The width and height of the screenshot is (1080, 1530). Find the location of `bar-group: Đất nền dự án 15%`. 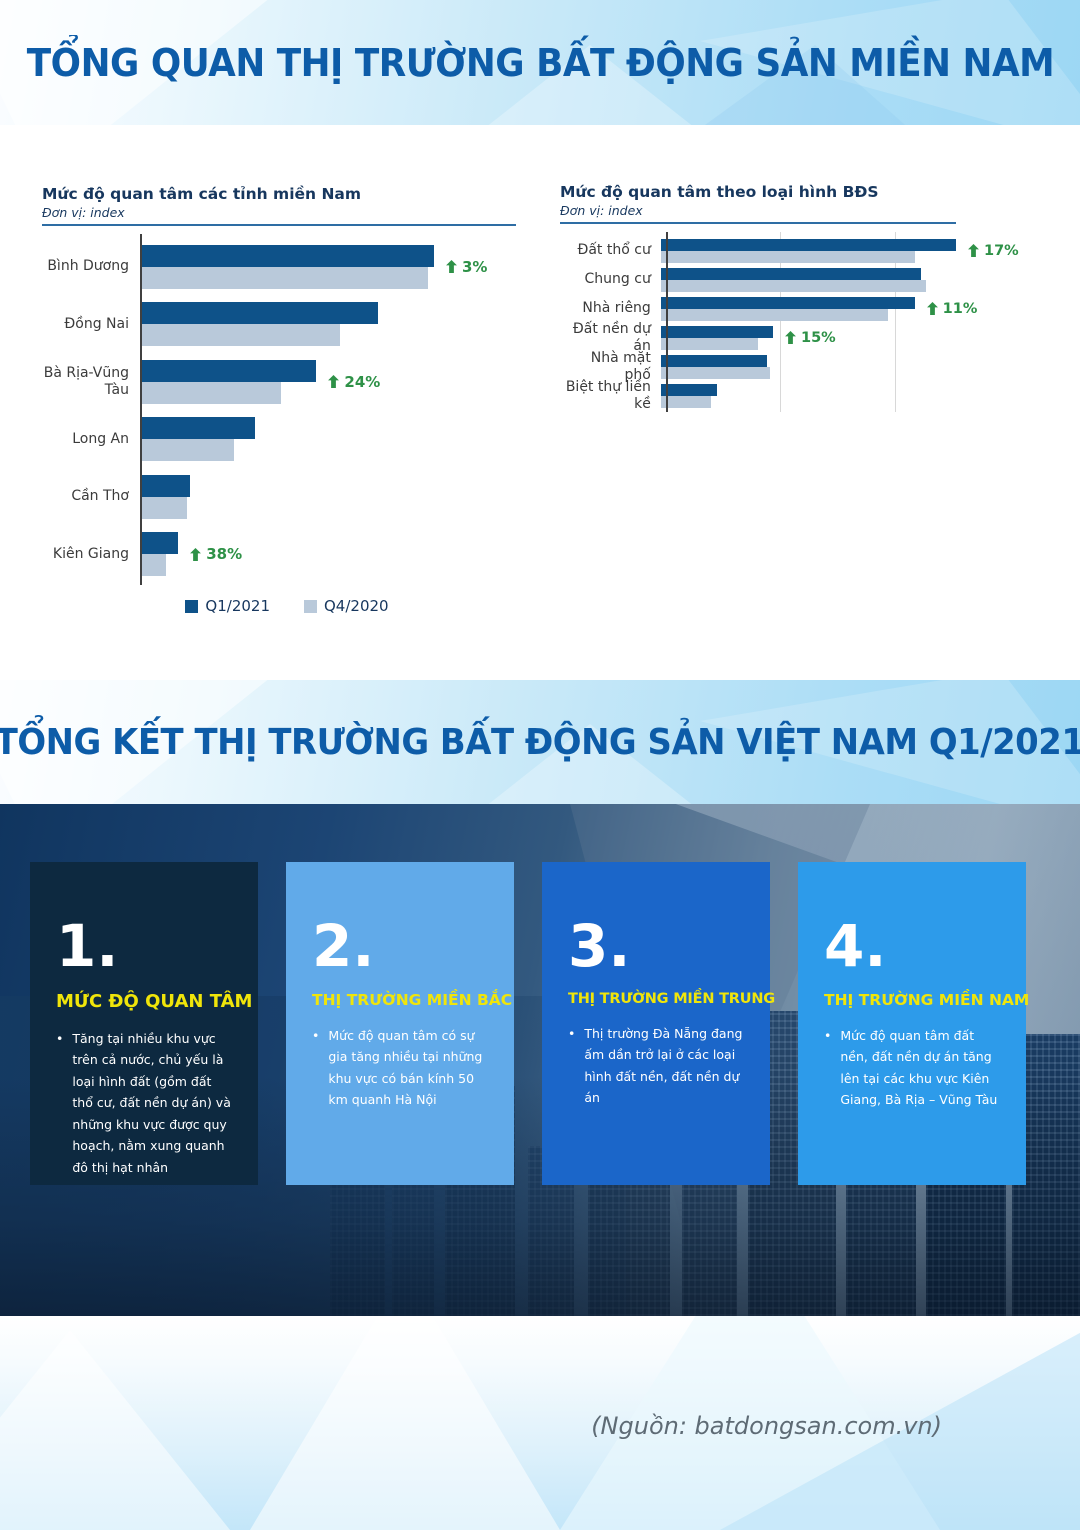

bar-group: Đất nền dự án 15% is located at coordinates (758, 337).